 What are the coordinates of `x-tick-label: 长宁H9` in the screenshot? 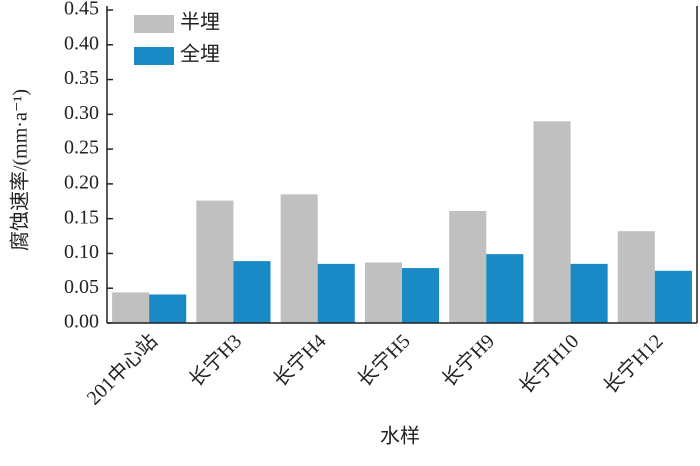 It's located at (468, 361).